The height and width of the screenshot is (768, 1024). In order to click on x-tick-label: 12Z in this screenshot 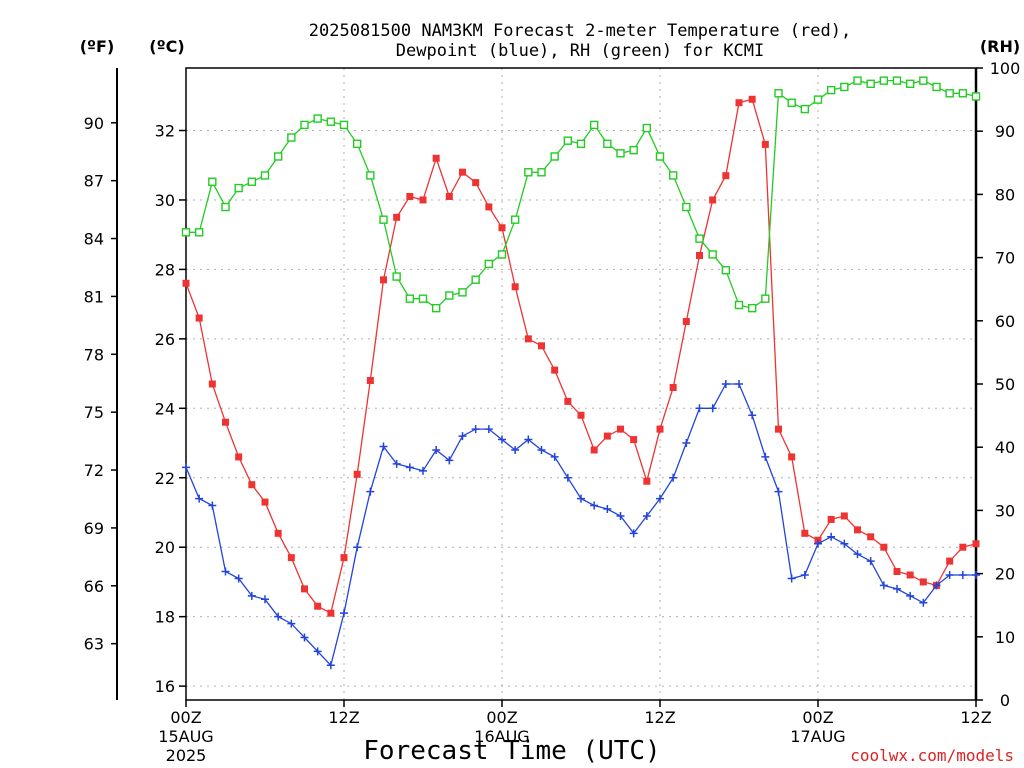, I will do `click(659, 717)`.